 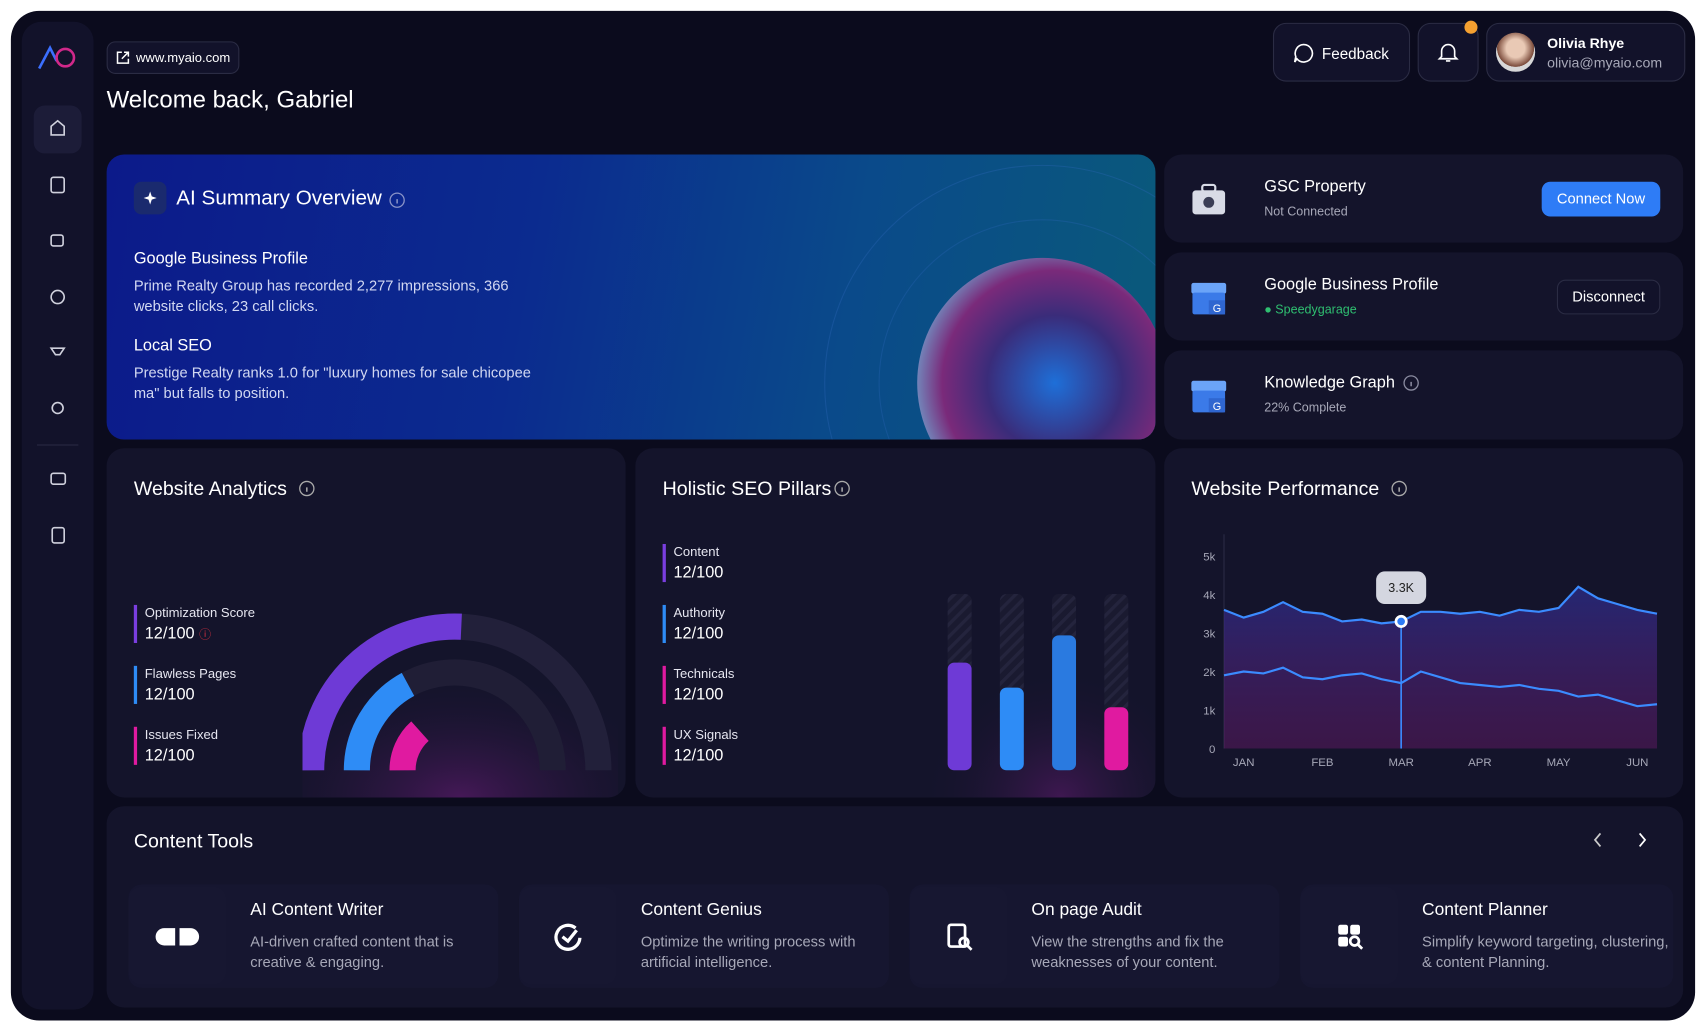 I want to click on sparkle-icon, so click(x=150, y=198).